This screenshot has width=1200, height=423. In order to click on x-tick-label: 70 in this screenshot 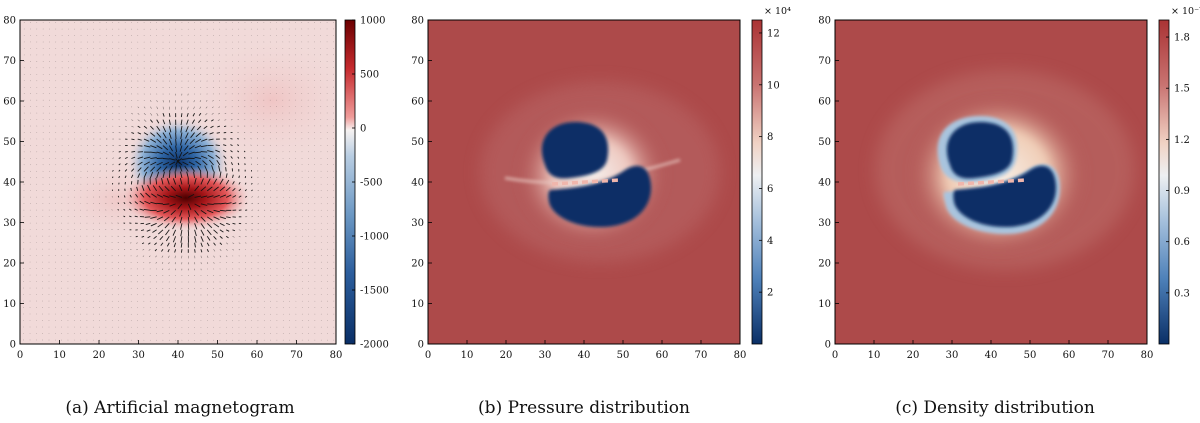, I will do `click(701, 355)`.